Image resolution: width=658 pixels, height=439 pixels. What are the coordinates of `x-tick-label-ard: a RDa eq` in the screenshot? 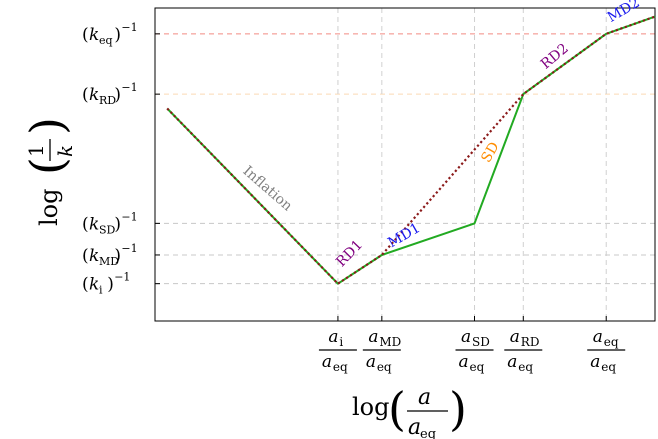 It's located at (523, 350).